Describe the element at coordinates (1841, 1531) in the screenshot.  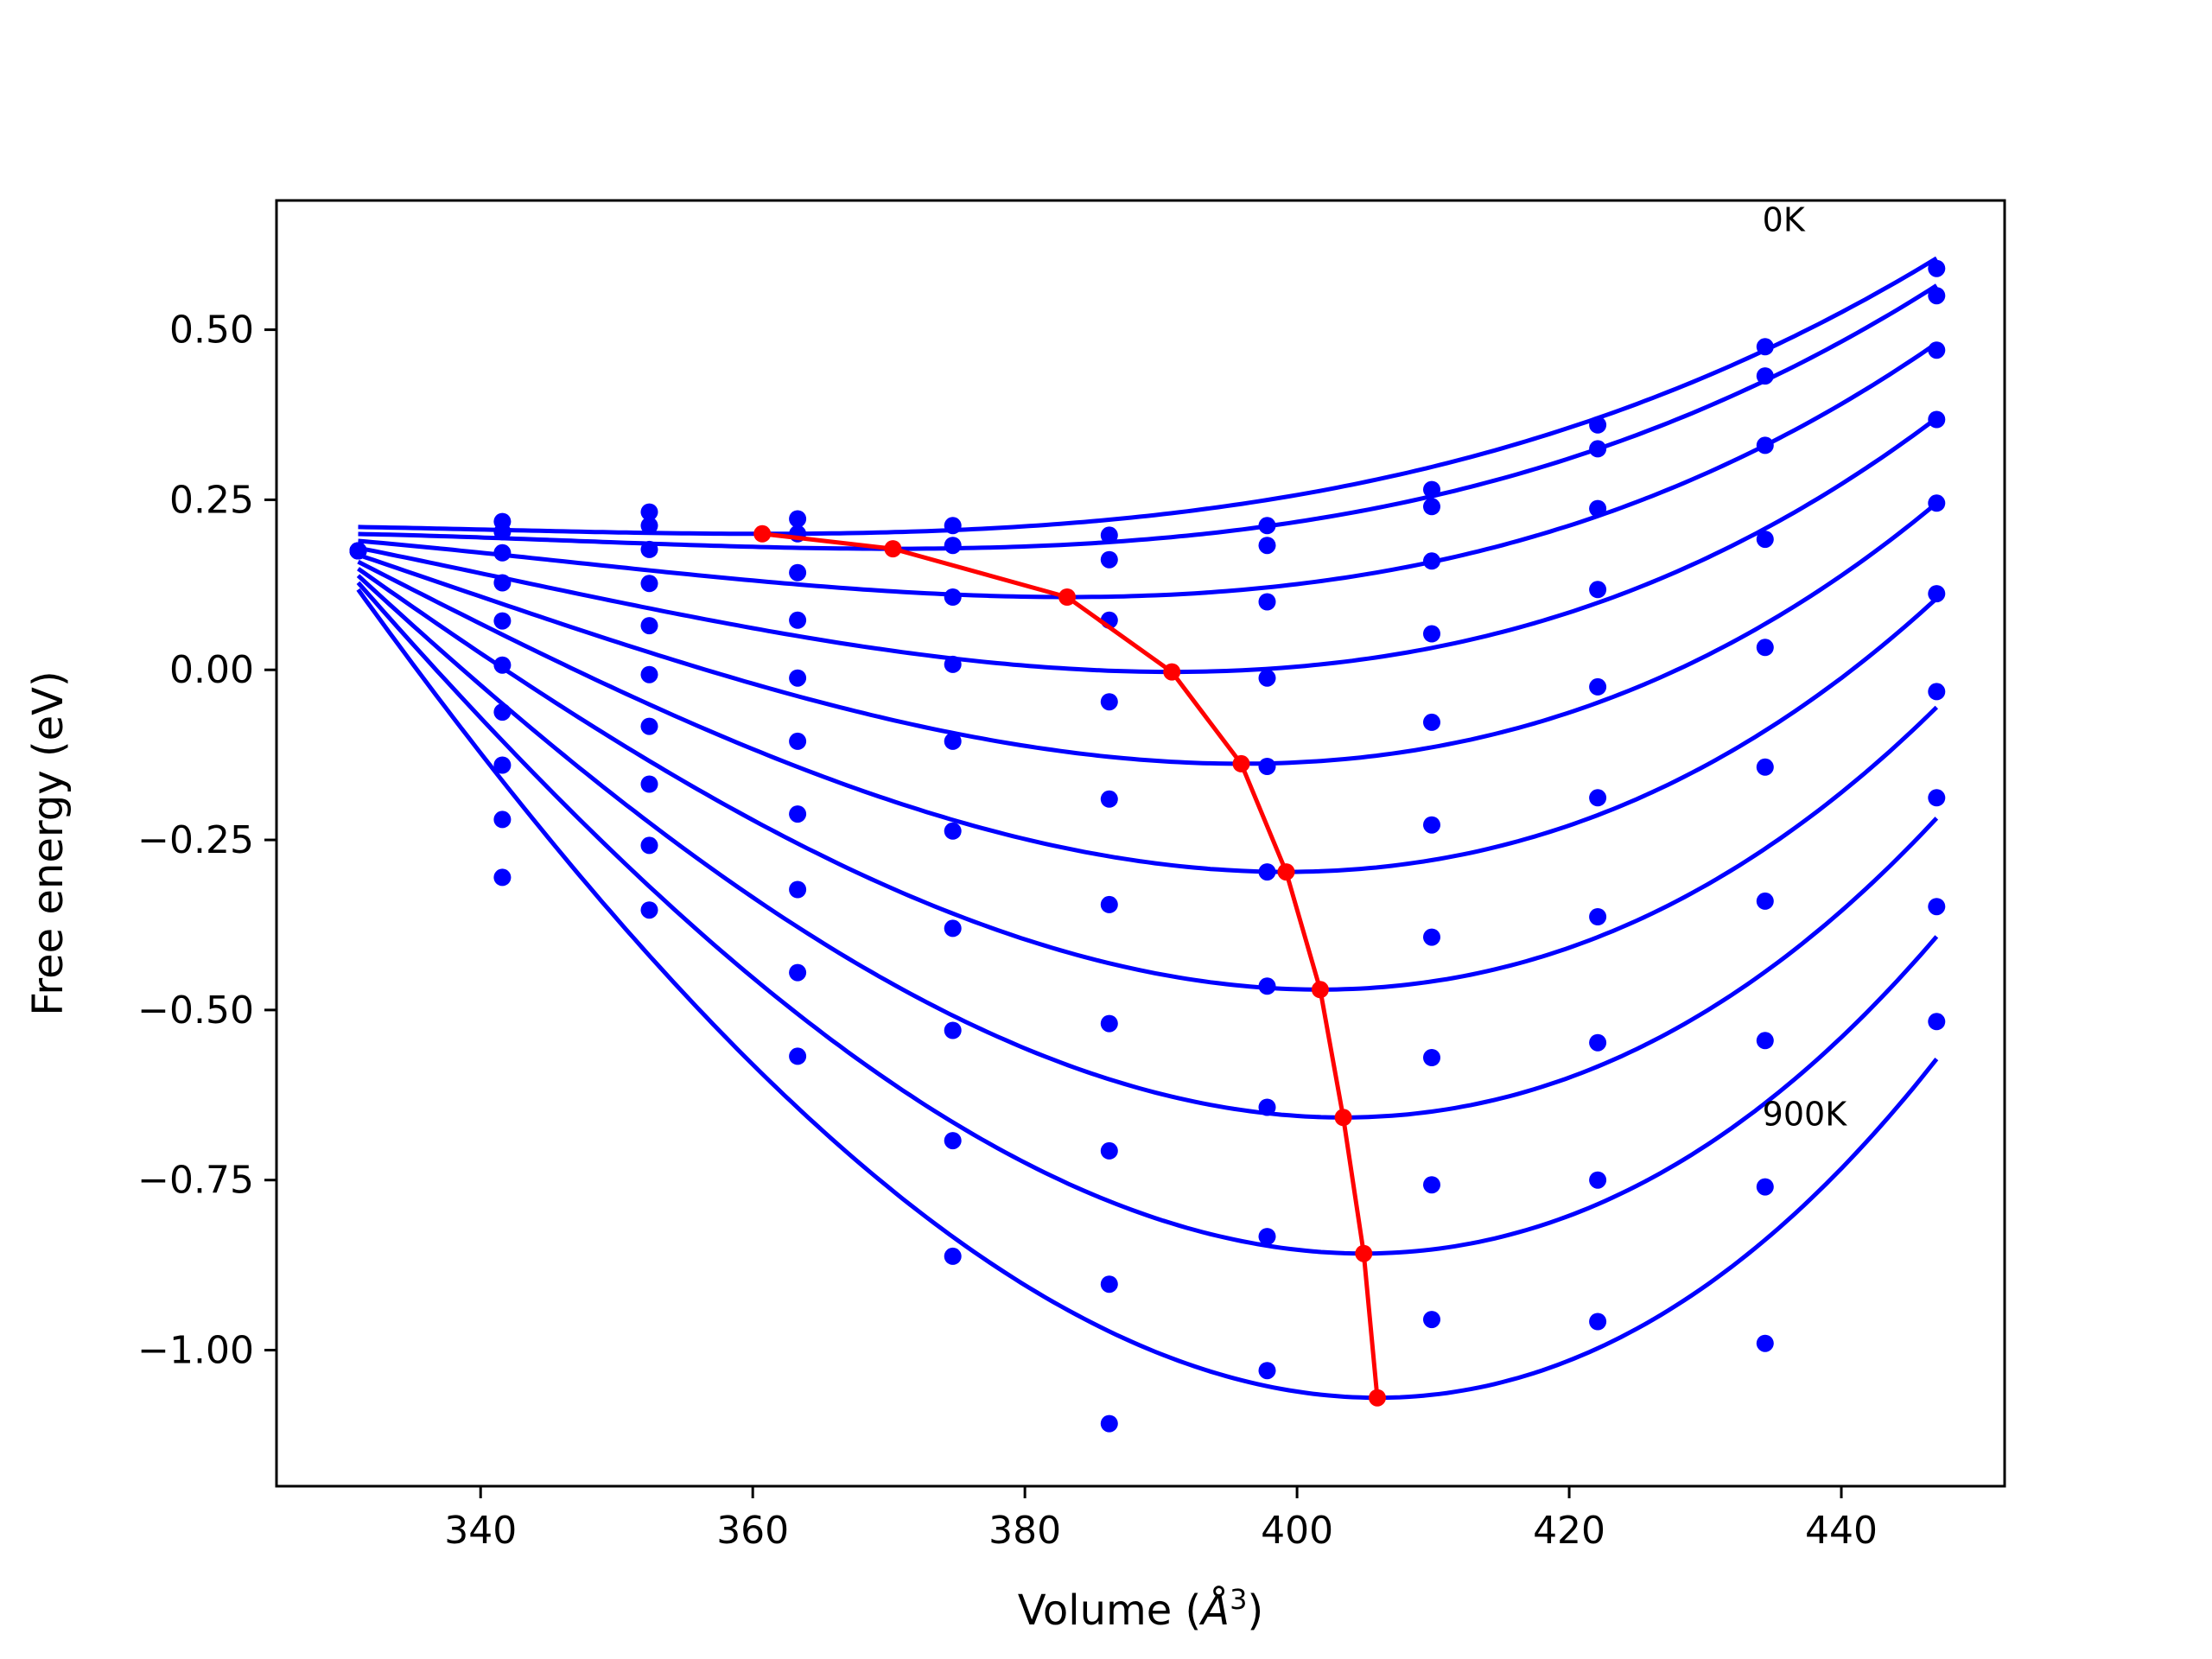
I see `x-tick-label: 440` at that location.